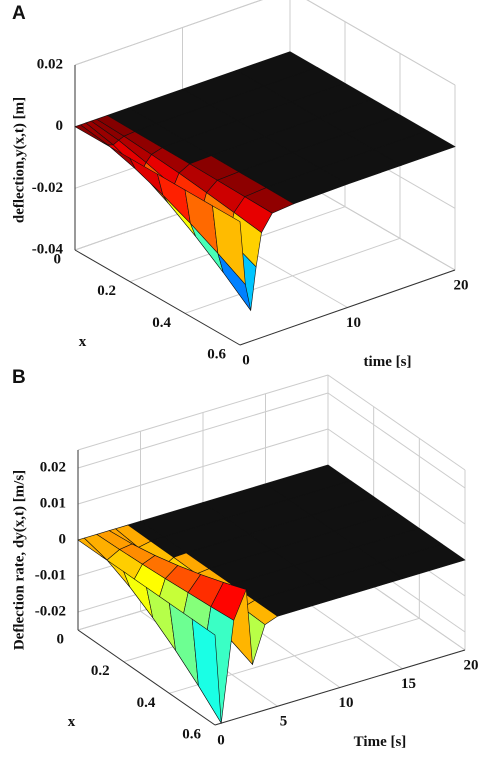 The width and height of the screenshot is (484, 763). Describe the element at coordinates (396, 422) in the screenshot. I see `box-edge` at that location.